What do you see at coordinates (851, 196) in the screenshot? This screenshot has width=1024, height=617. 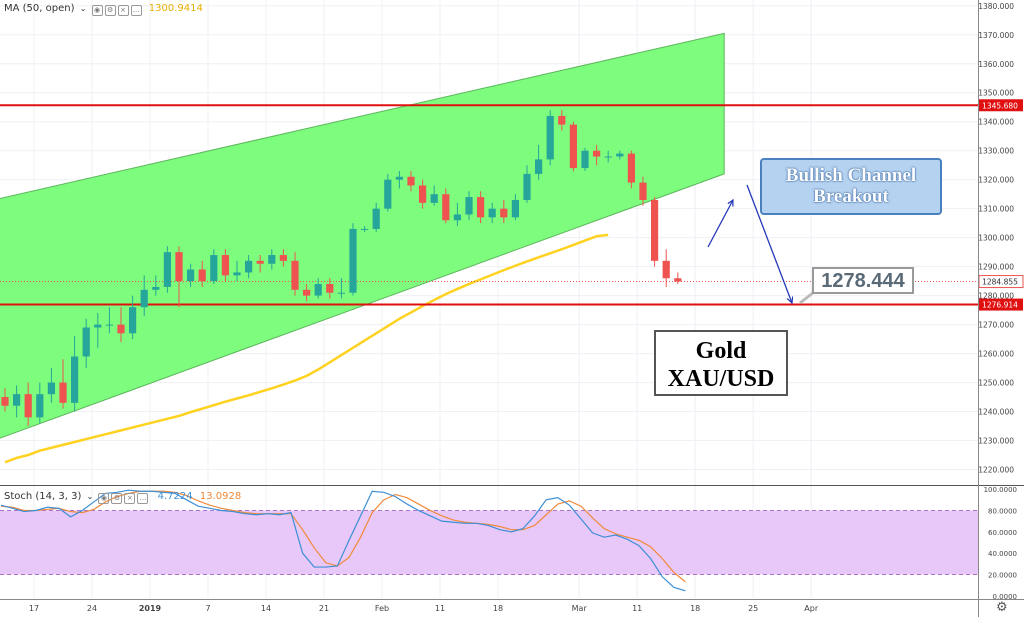 I see `breakout-callout-line2: Breakout` at bounding box center [851, 196].